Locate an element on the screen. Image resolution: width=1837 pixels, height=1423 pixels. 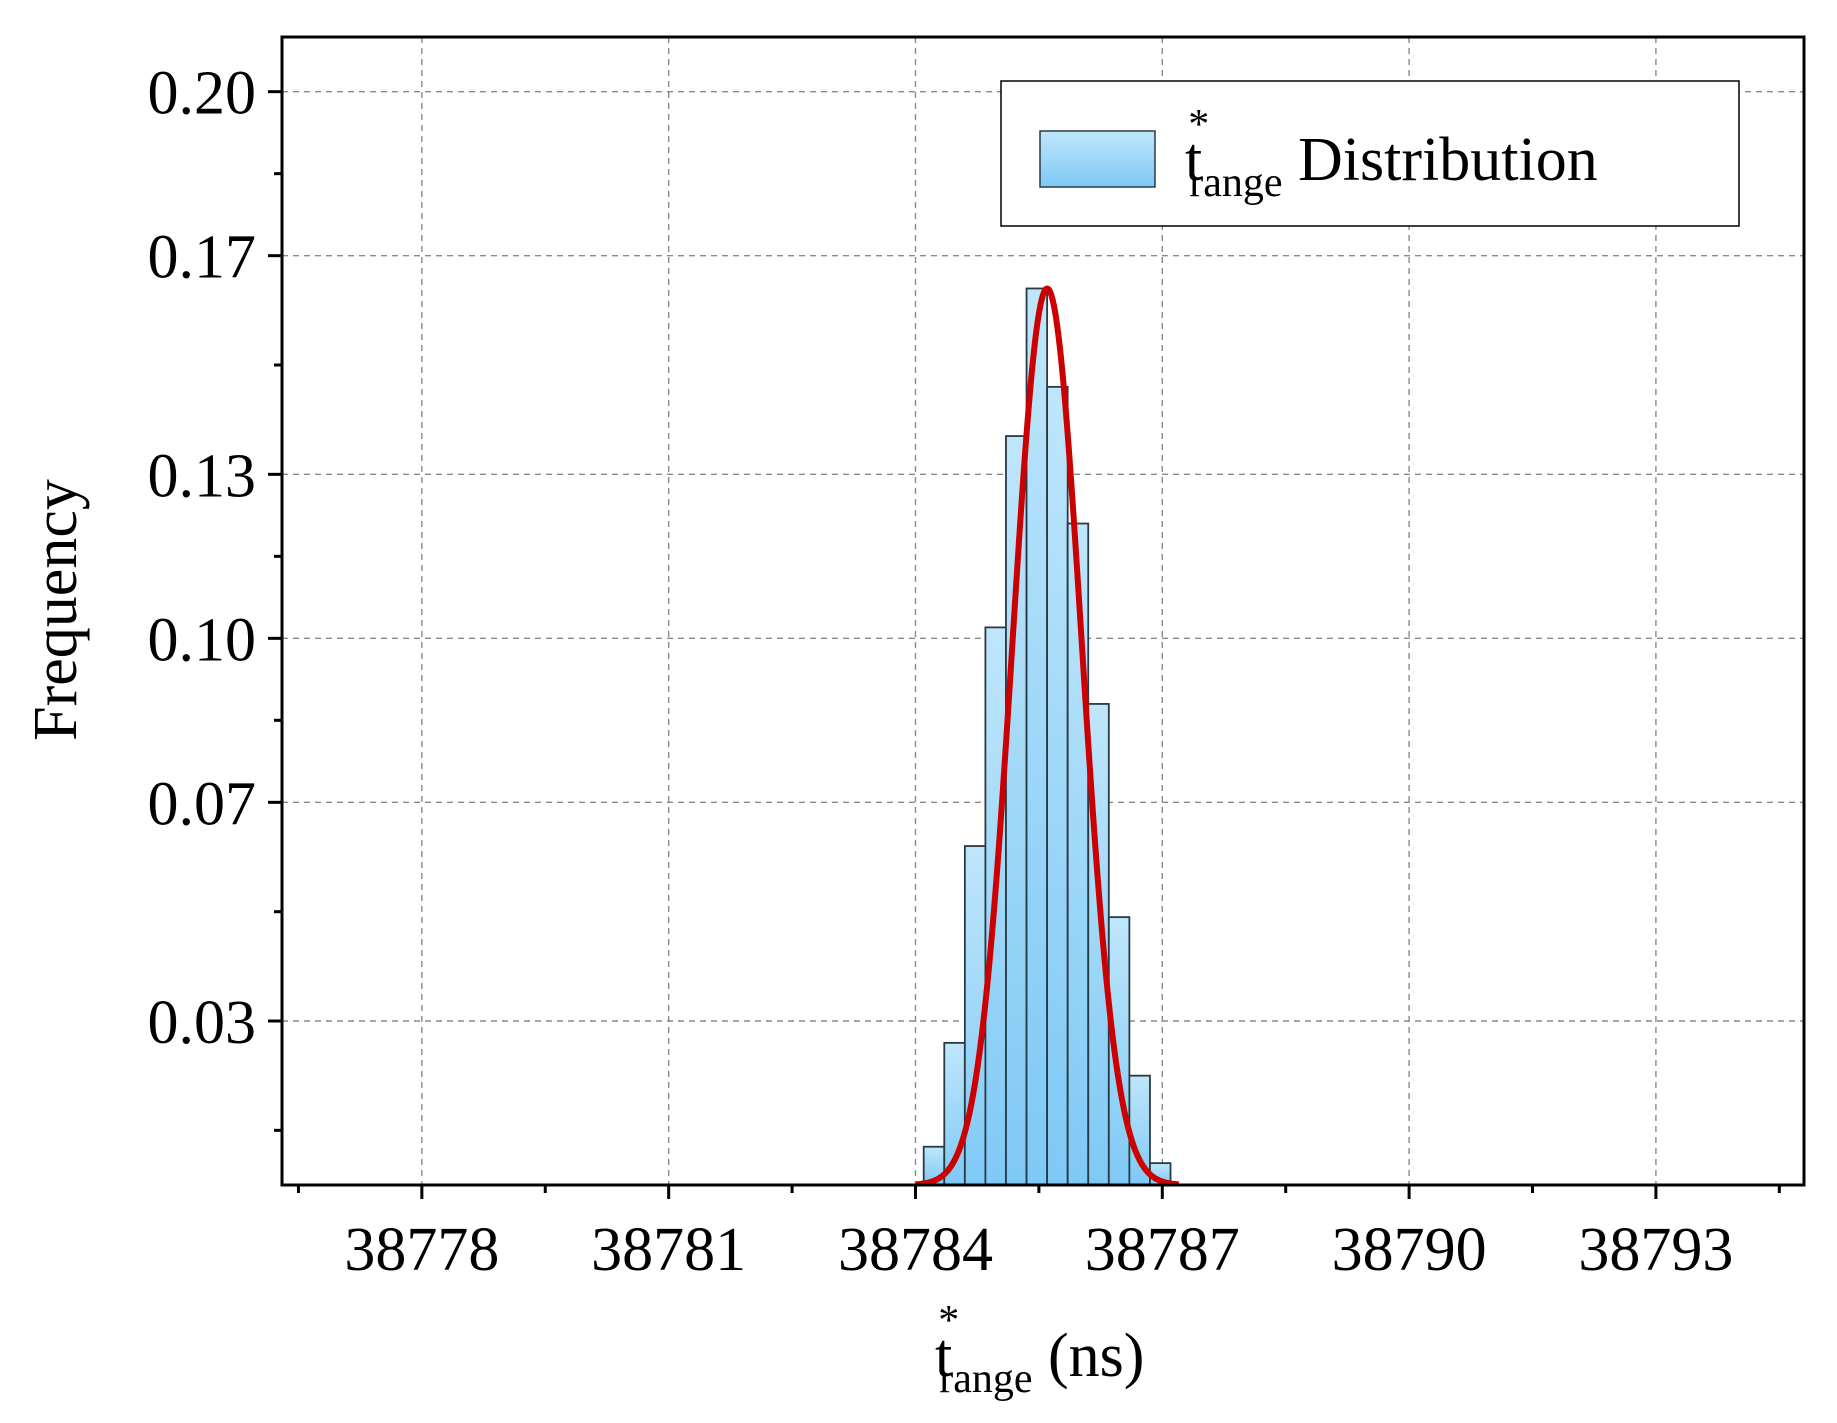
legend-label-sup: * is located at coordinates (1198, 125).